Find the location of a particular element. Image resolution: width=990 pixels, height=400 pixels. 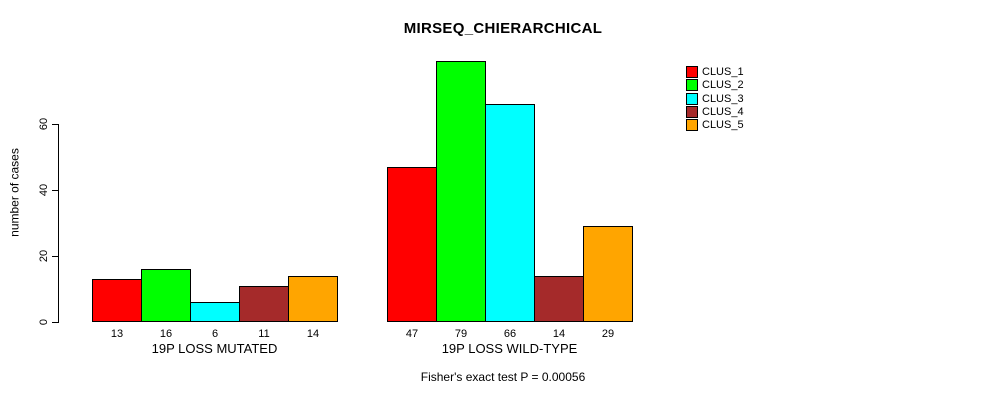

y-tick-label: 40 is located at coordinates (44, 190).